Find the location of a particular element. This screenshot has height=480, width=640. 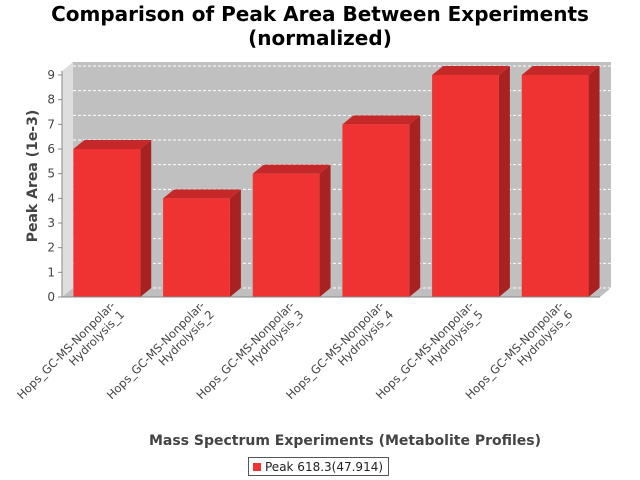

y-tick-label: 3 is located at coordinates (51, 223).